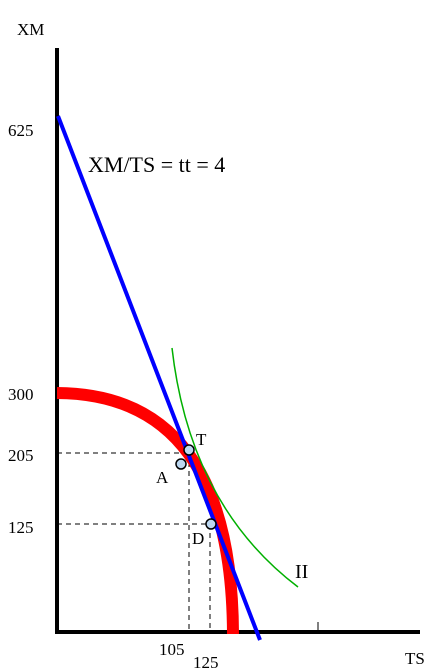 The width and height of the screenshot is (433, 670). I want to click on y-tick-625: 625, so click(21, 130).